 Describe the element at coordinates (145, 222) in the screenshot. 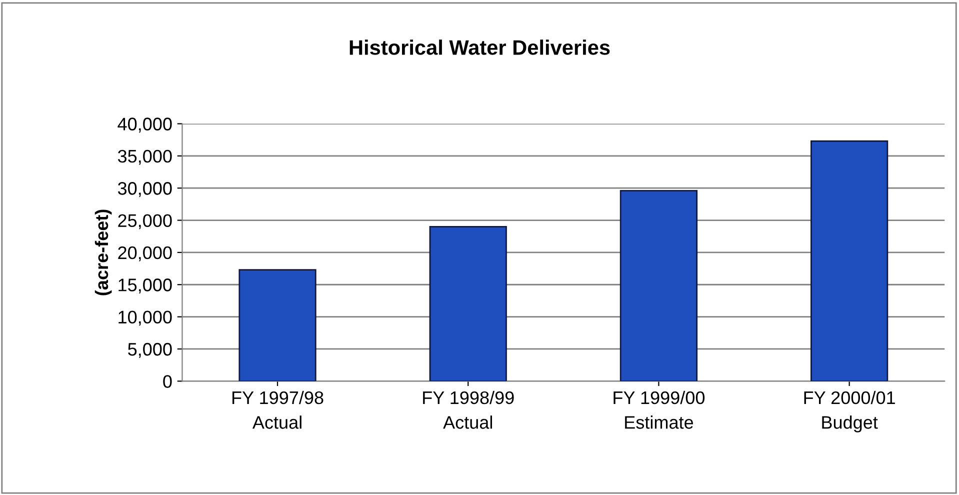

I see `y-tick-label: 25,000` at that location.